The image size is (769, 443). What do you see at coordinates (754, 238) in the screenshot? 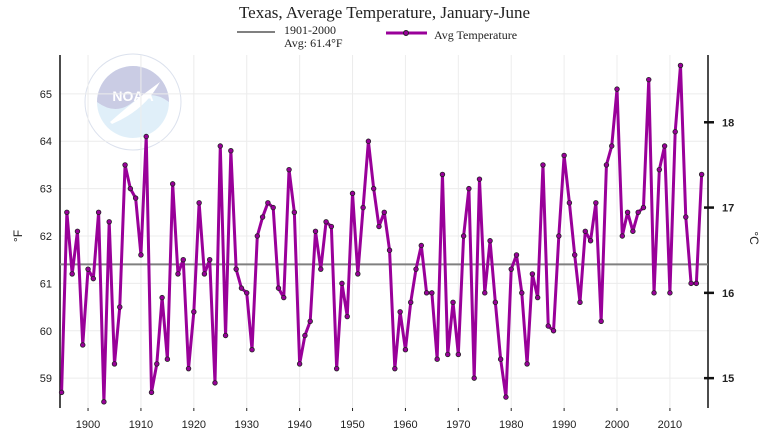
I see `y2-axis-label: °C` at bounding box center [754, 238].